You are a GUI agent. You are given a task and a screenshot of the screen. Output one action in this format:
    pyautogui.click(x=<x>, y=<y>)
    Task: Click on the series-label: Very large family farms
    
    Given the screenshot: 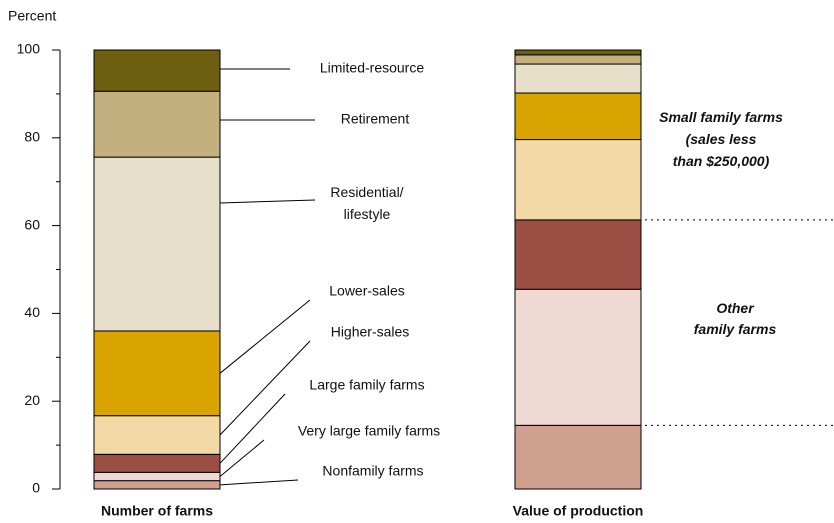 What is the action you would take?
    pyautogui.click(x=369, y=431)
    